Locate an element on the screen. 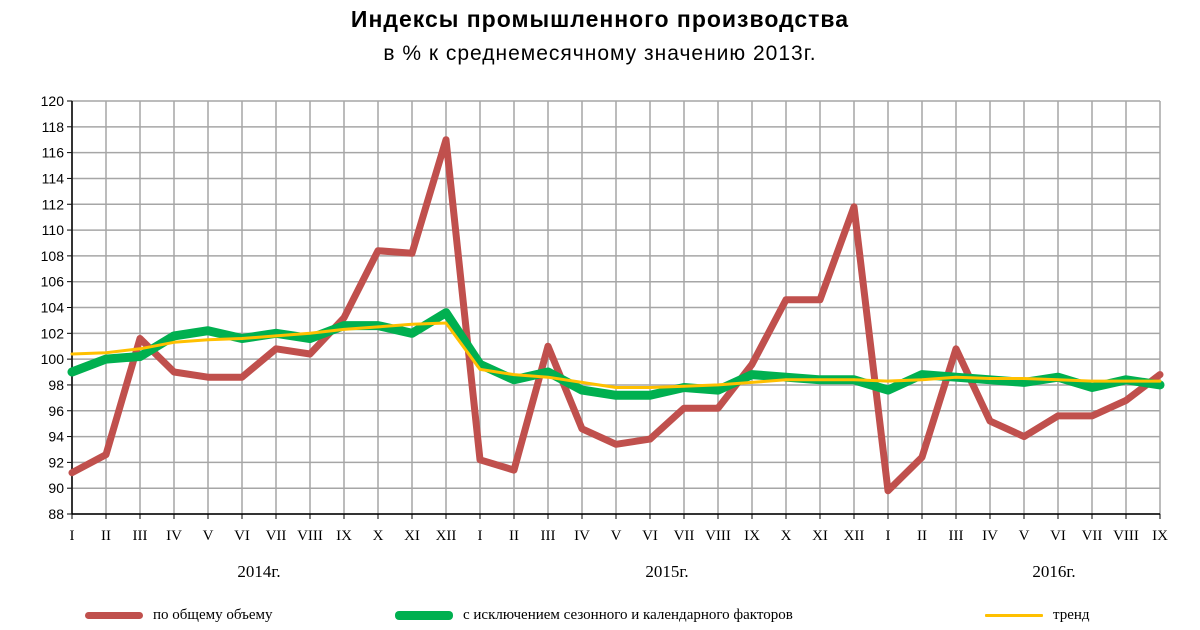 This screenshot has width=1200, height=630. legend-swatch-trend is located at coordinates (1014, 615).